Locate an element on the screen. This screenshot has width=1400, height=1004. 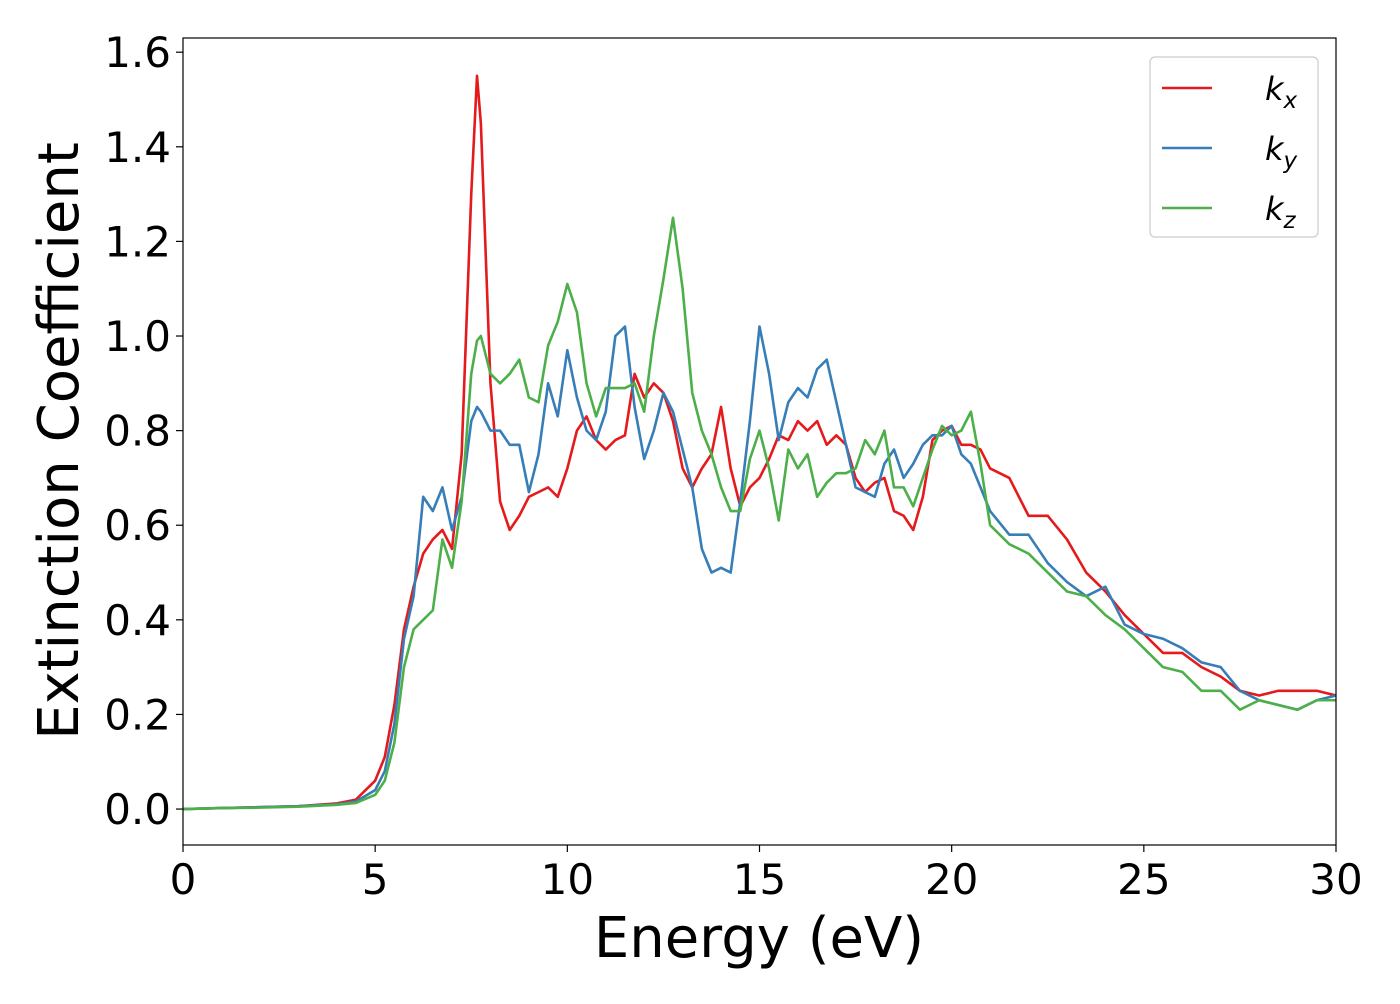
y-tick-label: 0.4 is located at coordinates (137, 620).